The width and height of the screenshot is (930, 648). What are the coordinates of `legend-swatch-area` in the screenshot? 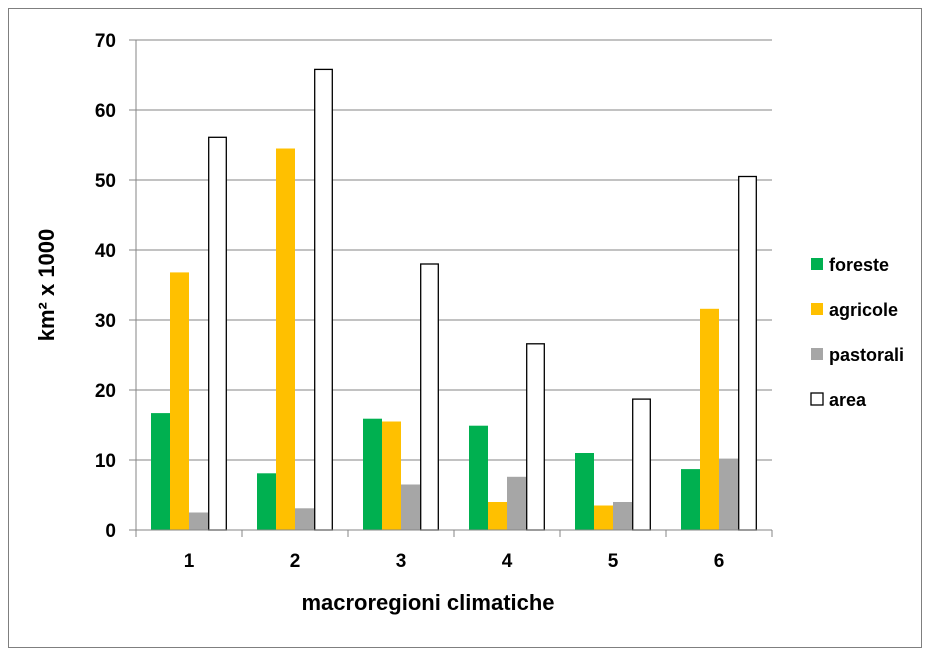 It's located at (817, 399).